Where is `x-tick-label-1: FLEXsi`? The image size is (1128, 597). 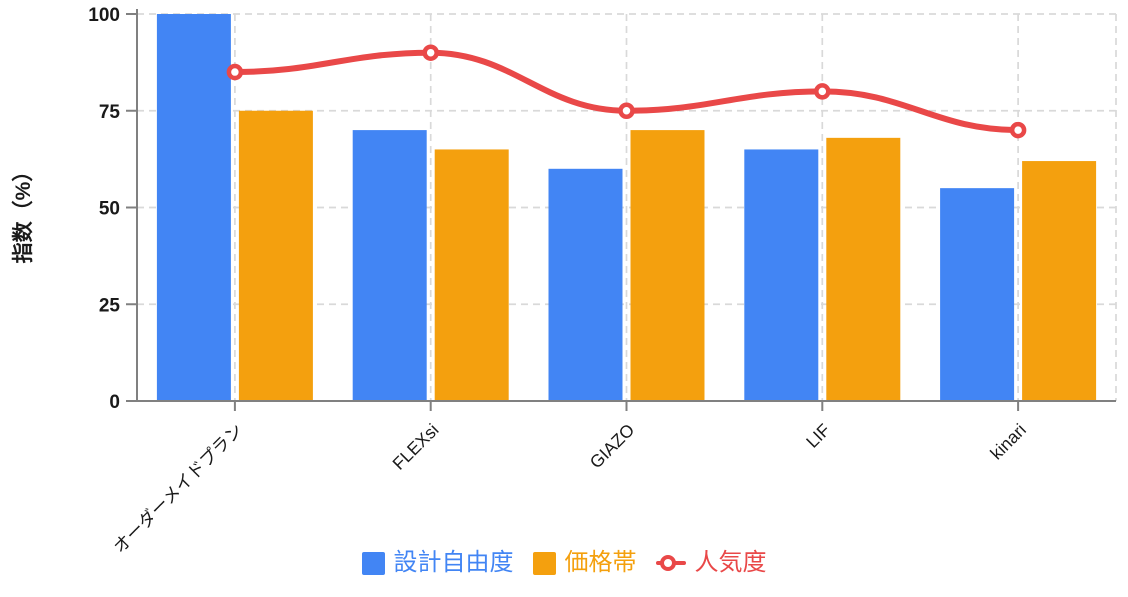
x-tick-label-1: FLEXsi is located at coordinates (416, 447).